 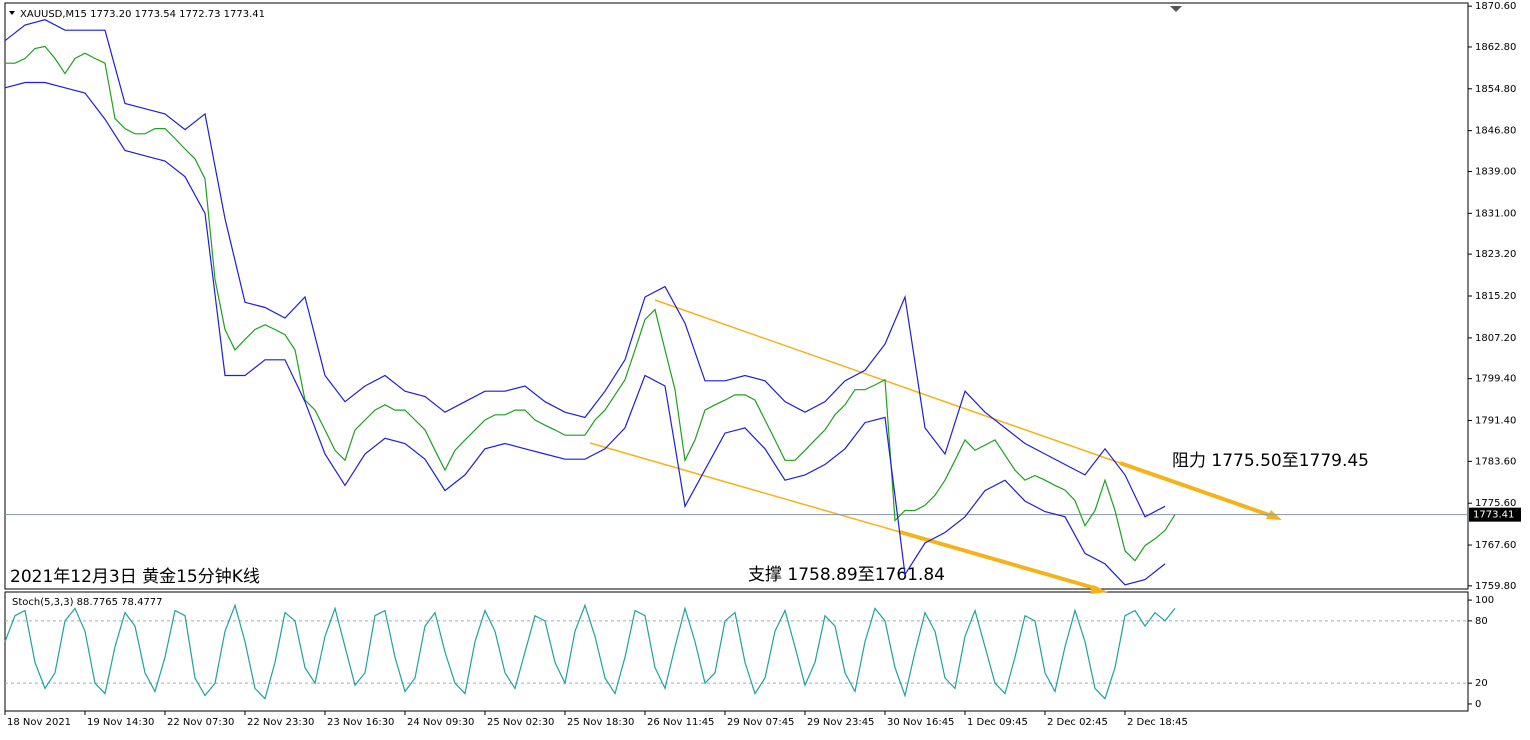 What do you see at coordinates (1495, 338) in the screenshot?
I see `y-tick-label: 1807.20` at bounding box center [1495, 338].